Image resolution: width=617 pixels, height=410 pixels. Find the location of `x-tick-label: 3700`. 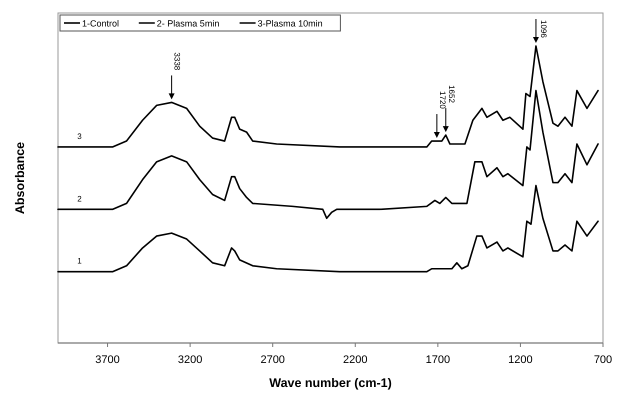

x-tick-label: 3700 is located at coordinates (107, 360).